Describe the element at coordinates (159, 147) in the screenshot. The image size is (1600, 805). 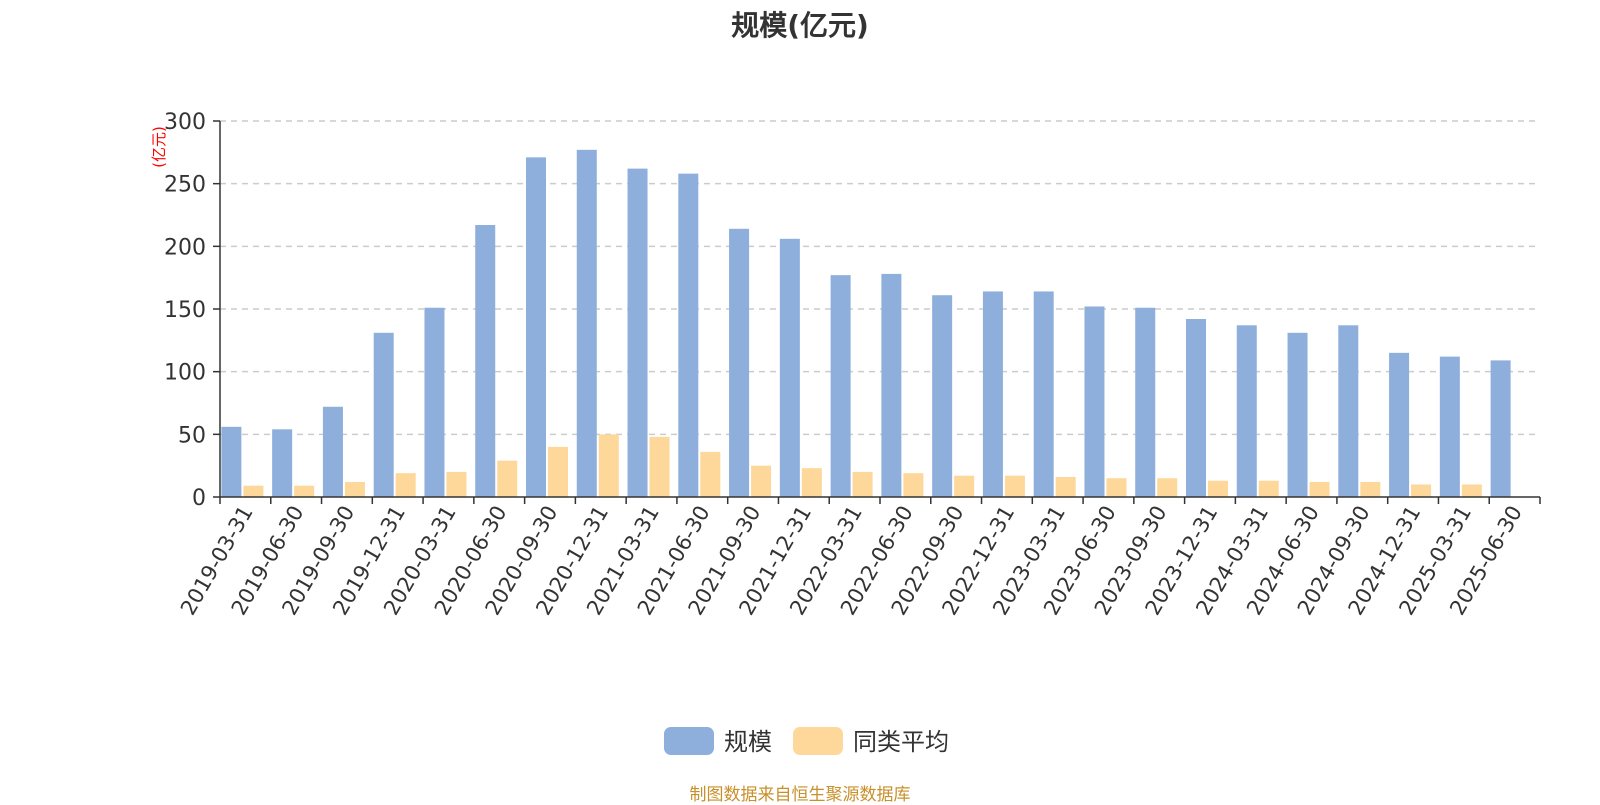
I see `y-axis-label: (亿元)` at that location.